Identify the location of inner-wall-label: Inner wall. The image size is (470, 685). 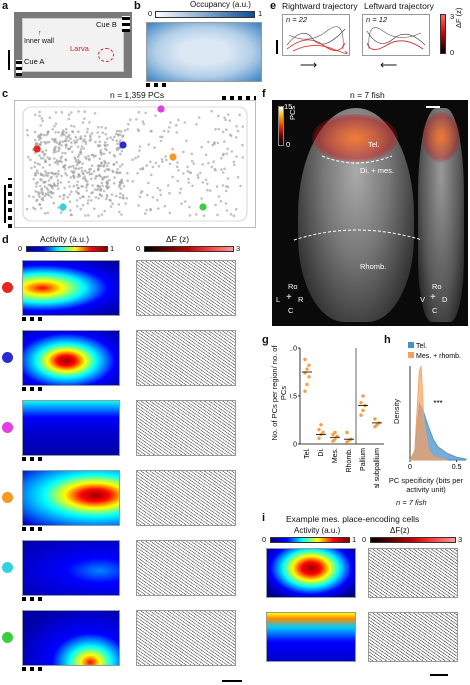
(39, 41).